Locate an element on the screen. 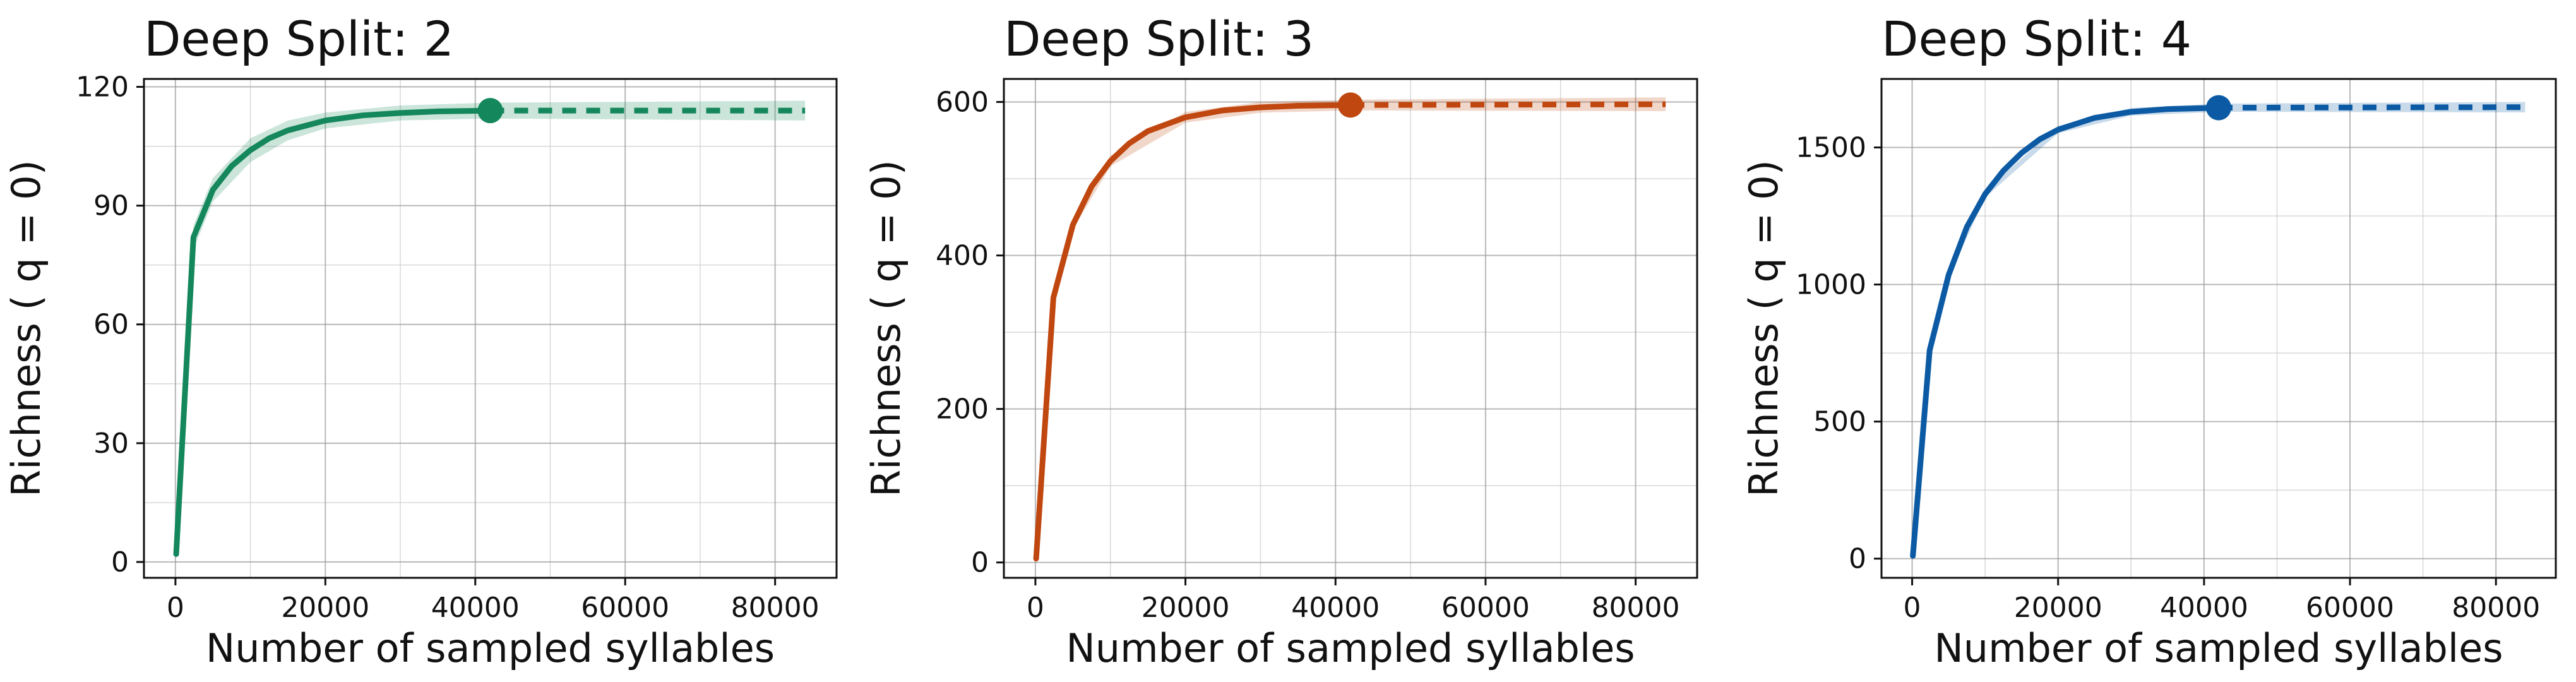  y-tick-label: 120 is located at coordinates (102, 87).